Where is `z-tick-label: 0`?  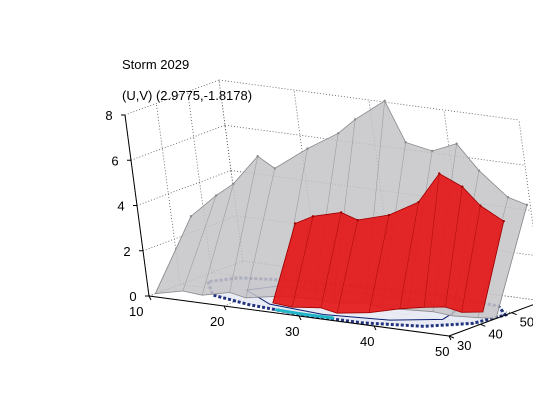 z-tick-label: 0 is located at coordinates (132, 296).